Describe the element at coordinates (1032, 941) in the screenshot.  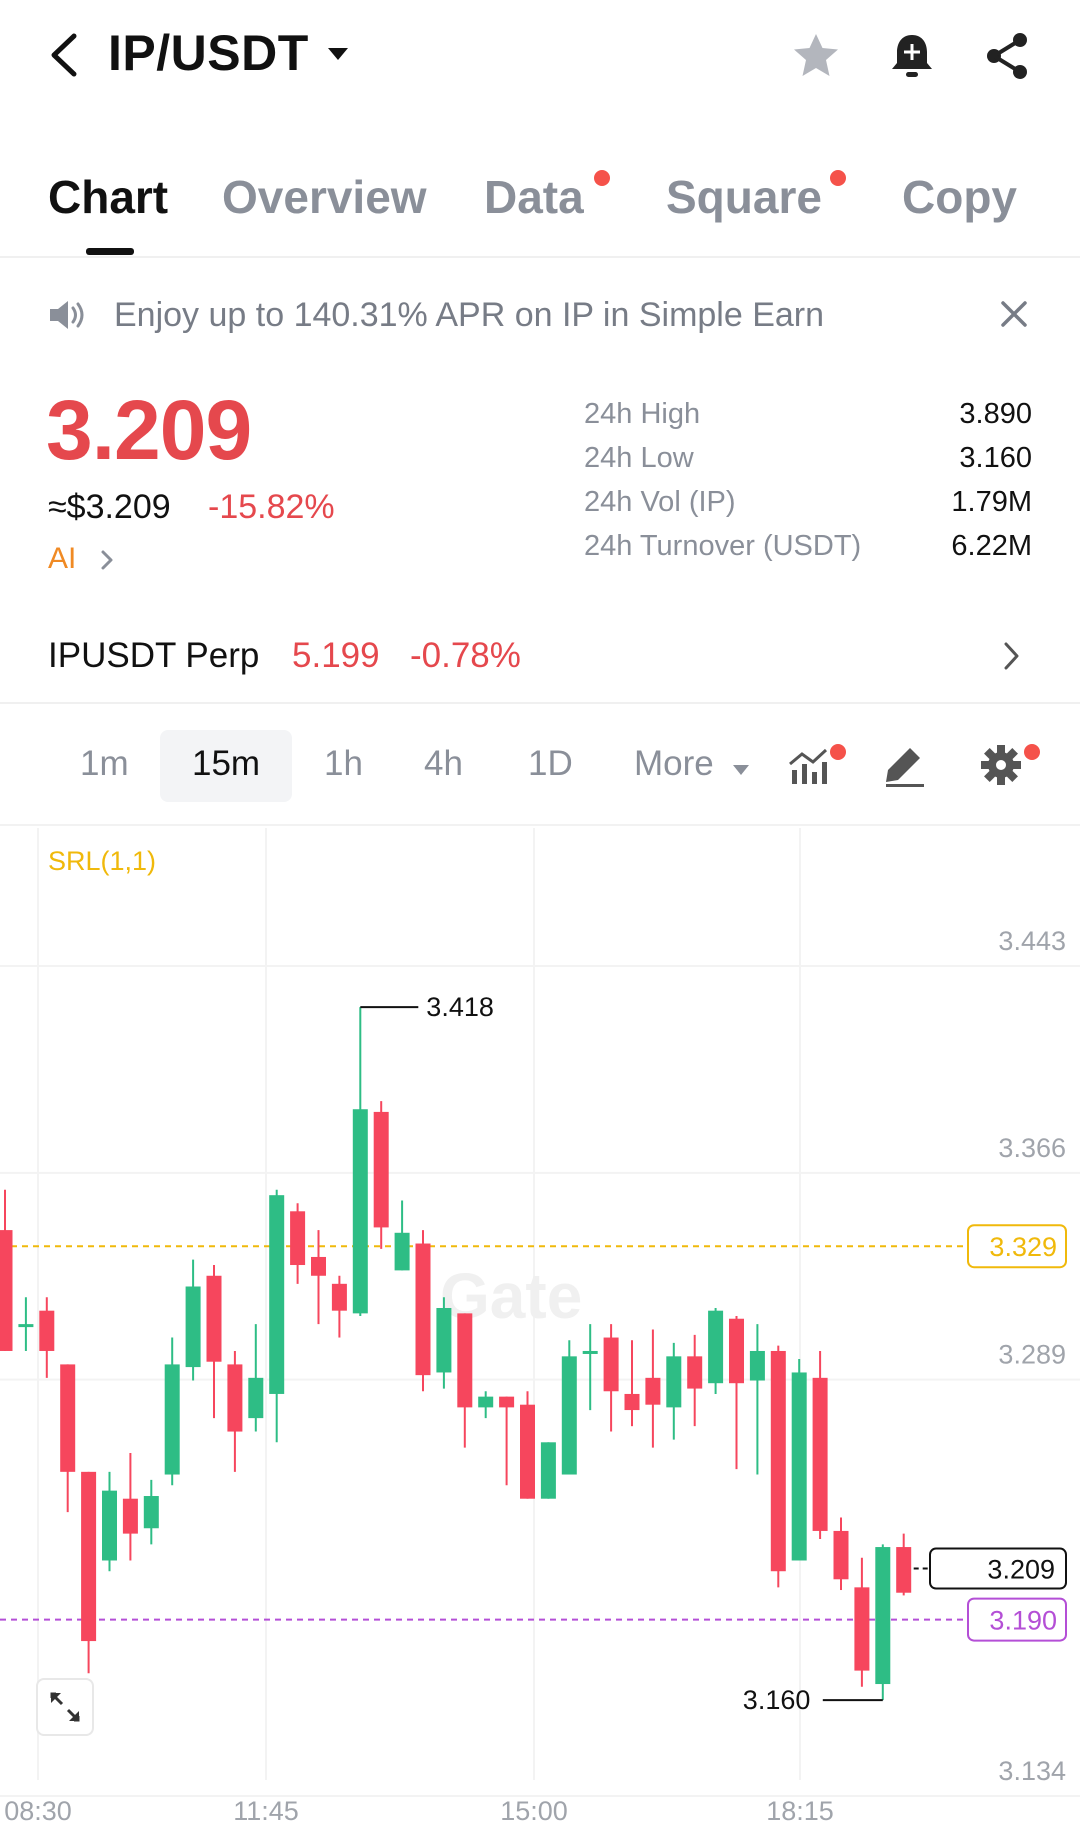
I see `y-axis-tick-label: 3.443` at that location.